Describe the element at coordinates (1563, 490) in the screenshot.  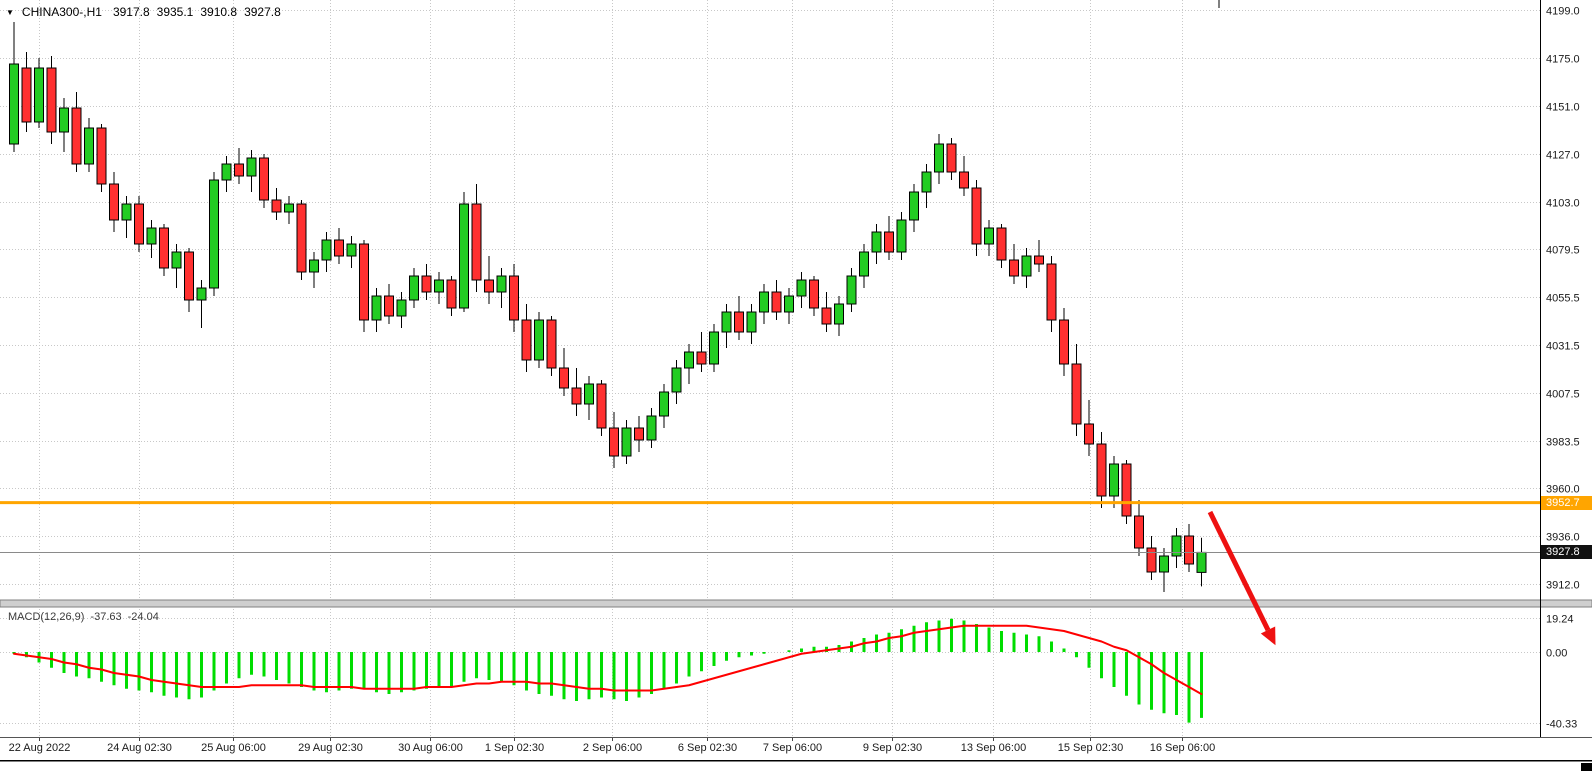
I see `price-axis-label: 3960.0` at that location.